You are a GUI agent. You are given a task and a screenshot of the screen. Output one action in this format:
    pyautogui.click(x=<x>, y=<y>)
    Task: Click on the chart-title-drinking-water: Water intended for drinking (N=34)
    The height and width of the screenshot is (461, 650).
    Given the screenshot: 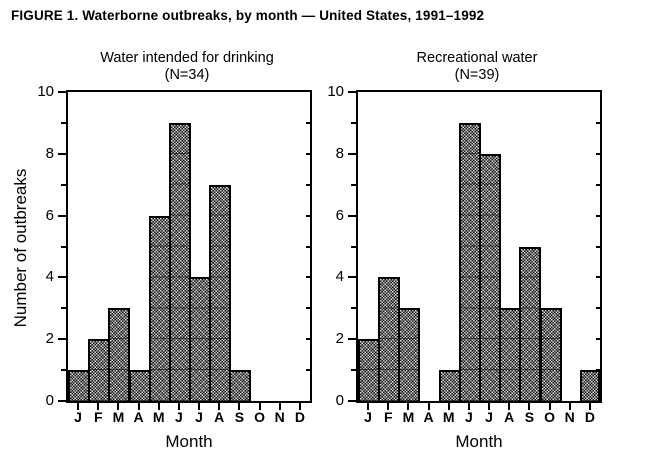 What is the action you would take?
    pyautogui.click(x=187, y=67)
    